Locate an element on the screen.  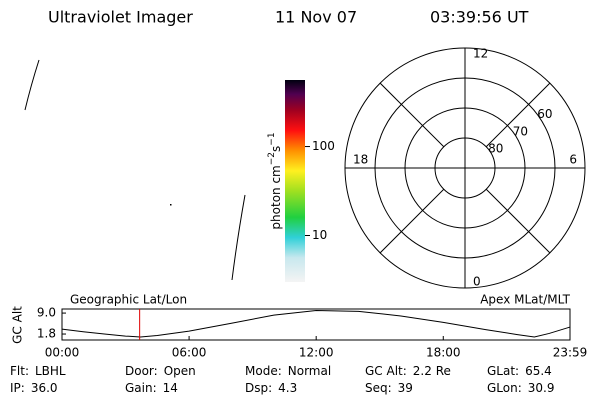
colorbar-label: photon cm−2s−1 is located at coordinates (275, 180).